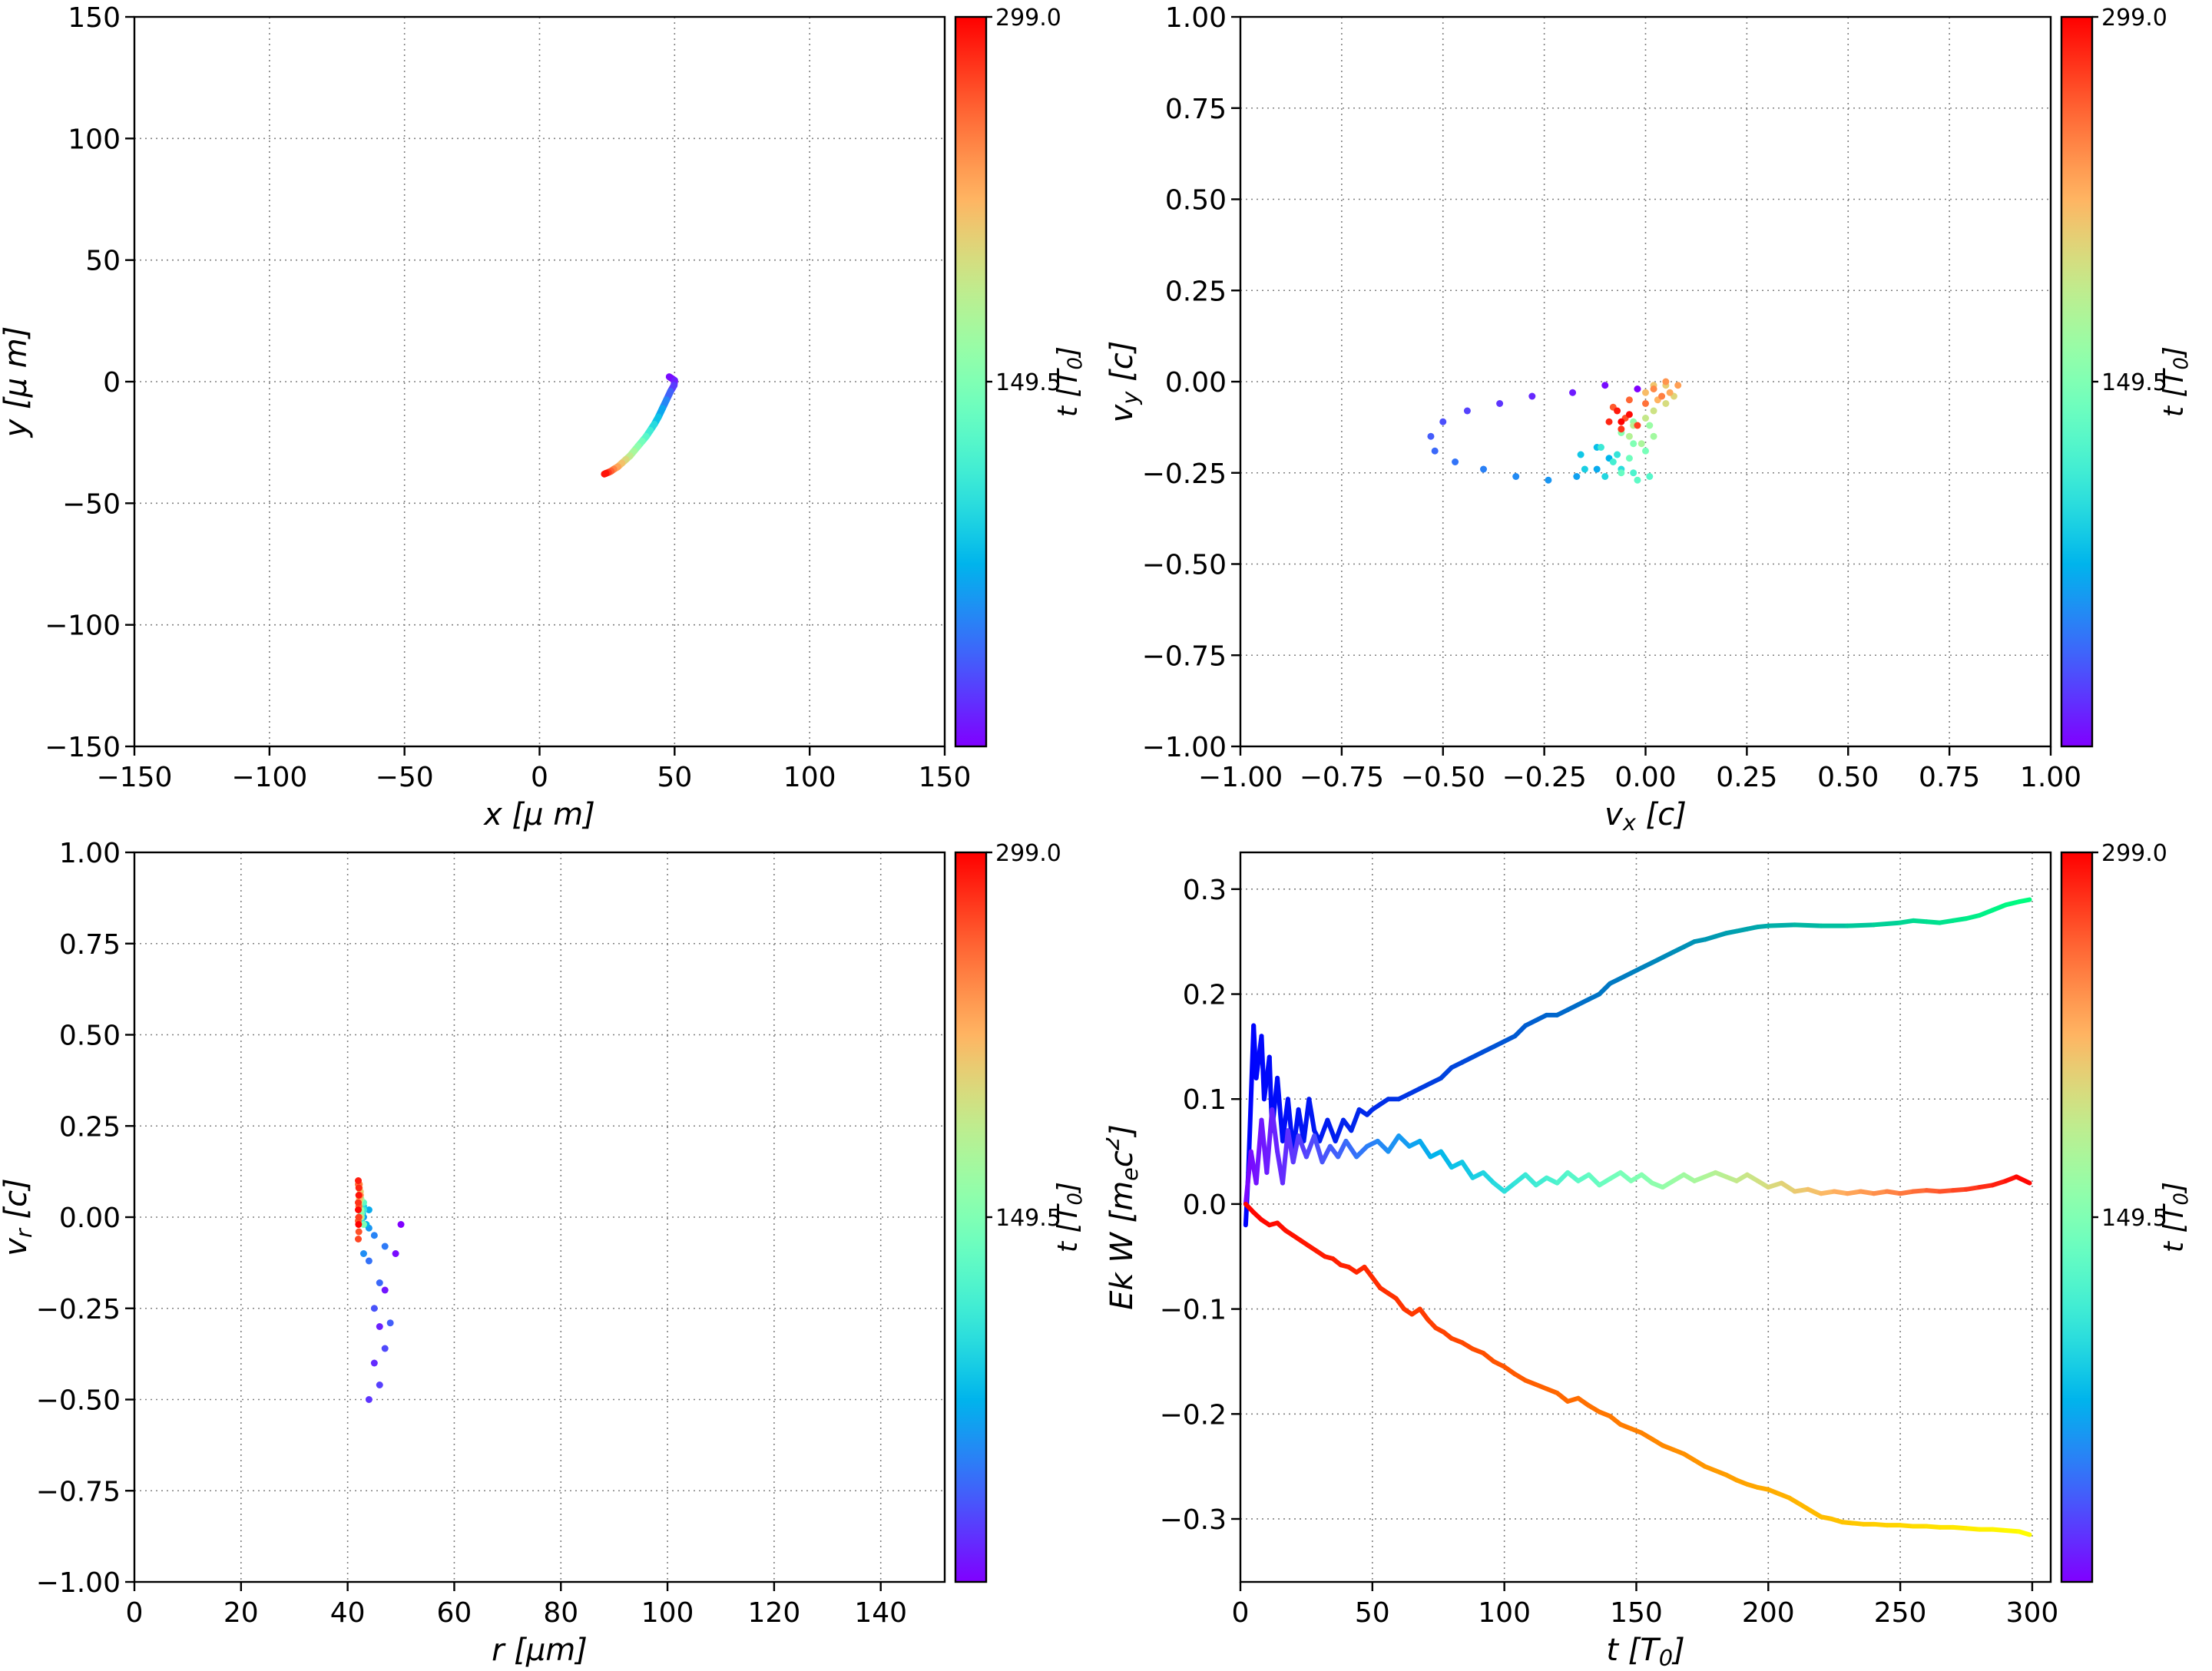 This screenshot has height=1671, width=2212. Describe the element at coordinates (880, 1613) in the screenshot. I see `svg-text: 140` at that location.